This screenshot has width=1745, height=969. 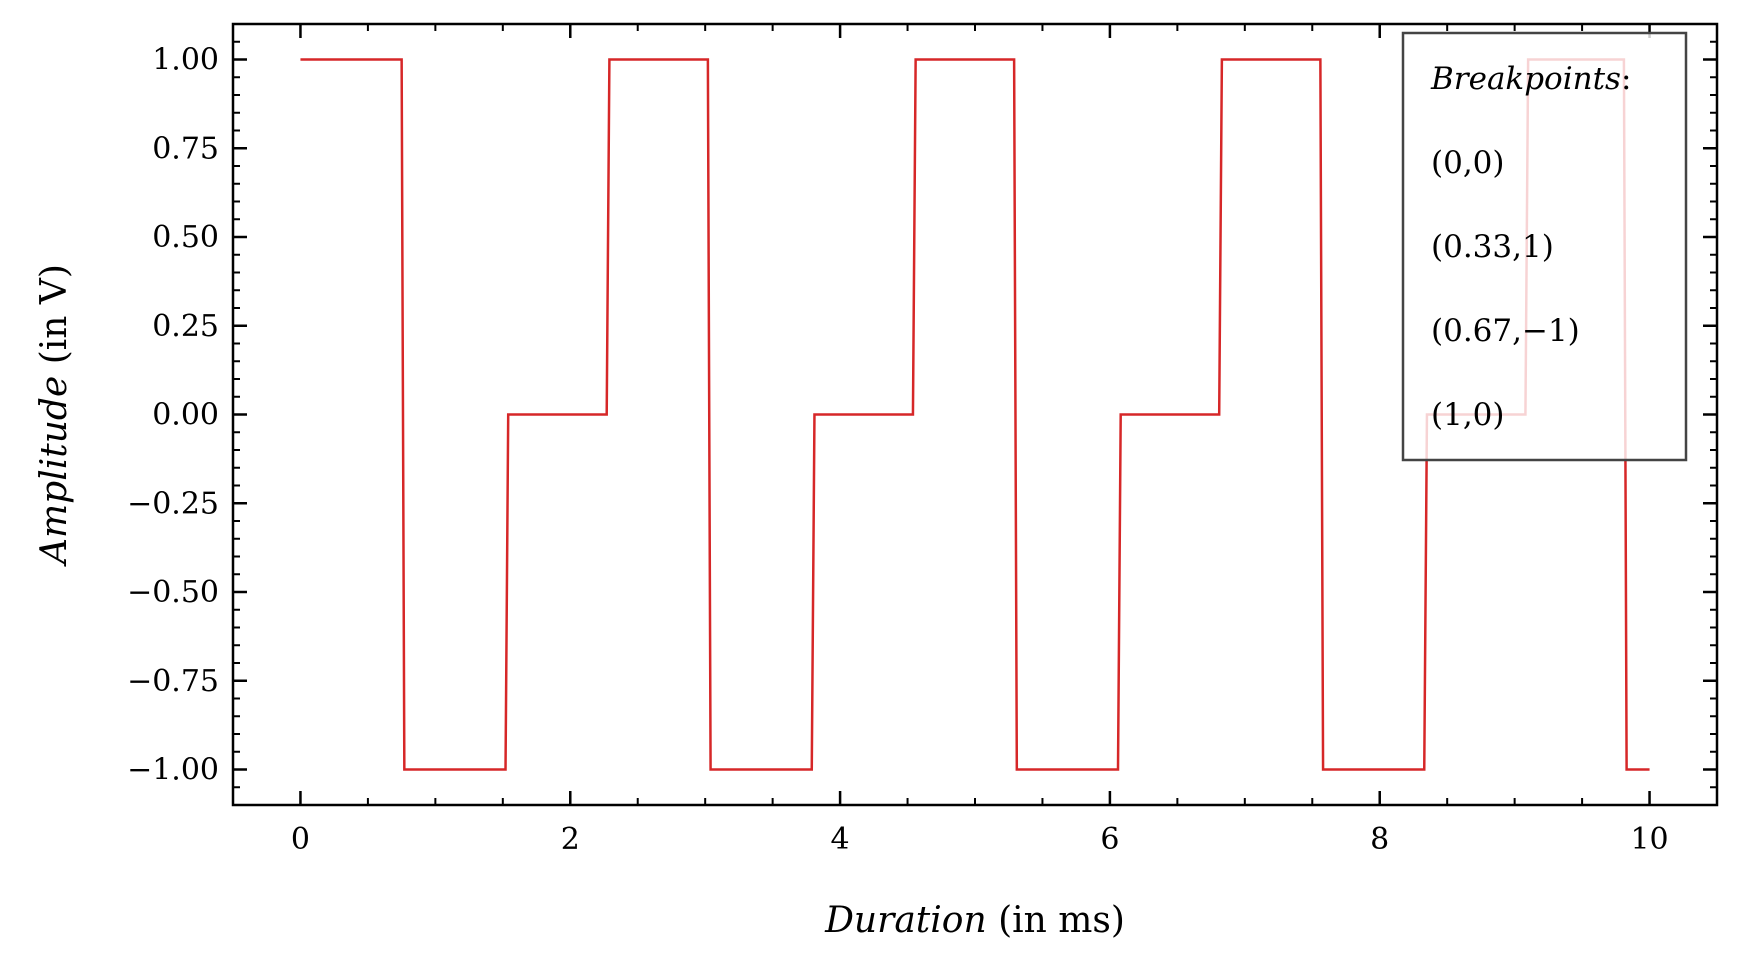 I want to click on y-tick-label: 1.00, so click(x=185, y=60).